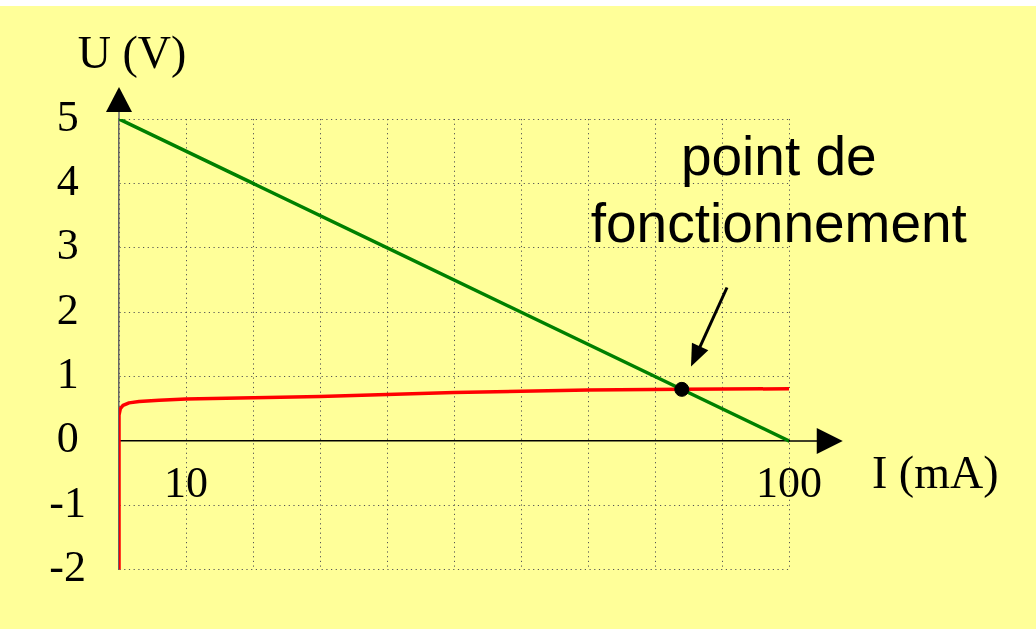  I want to click on y-tick-label: 5, so click(67, 116).